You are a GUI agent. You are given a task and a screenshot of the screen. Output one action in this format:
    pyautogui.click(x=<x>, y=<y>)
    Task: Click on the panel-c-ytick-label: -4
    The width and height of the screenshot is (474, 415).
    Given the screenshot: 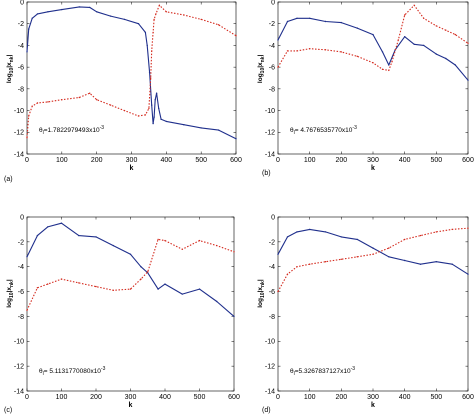 What is the action you would take?
    pyautogui.click(x=21, y=267)
    